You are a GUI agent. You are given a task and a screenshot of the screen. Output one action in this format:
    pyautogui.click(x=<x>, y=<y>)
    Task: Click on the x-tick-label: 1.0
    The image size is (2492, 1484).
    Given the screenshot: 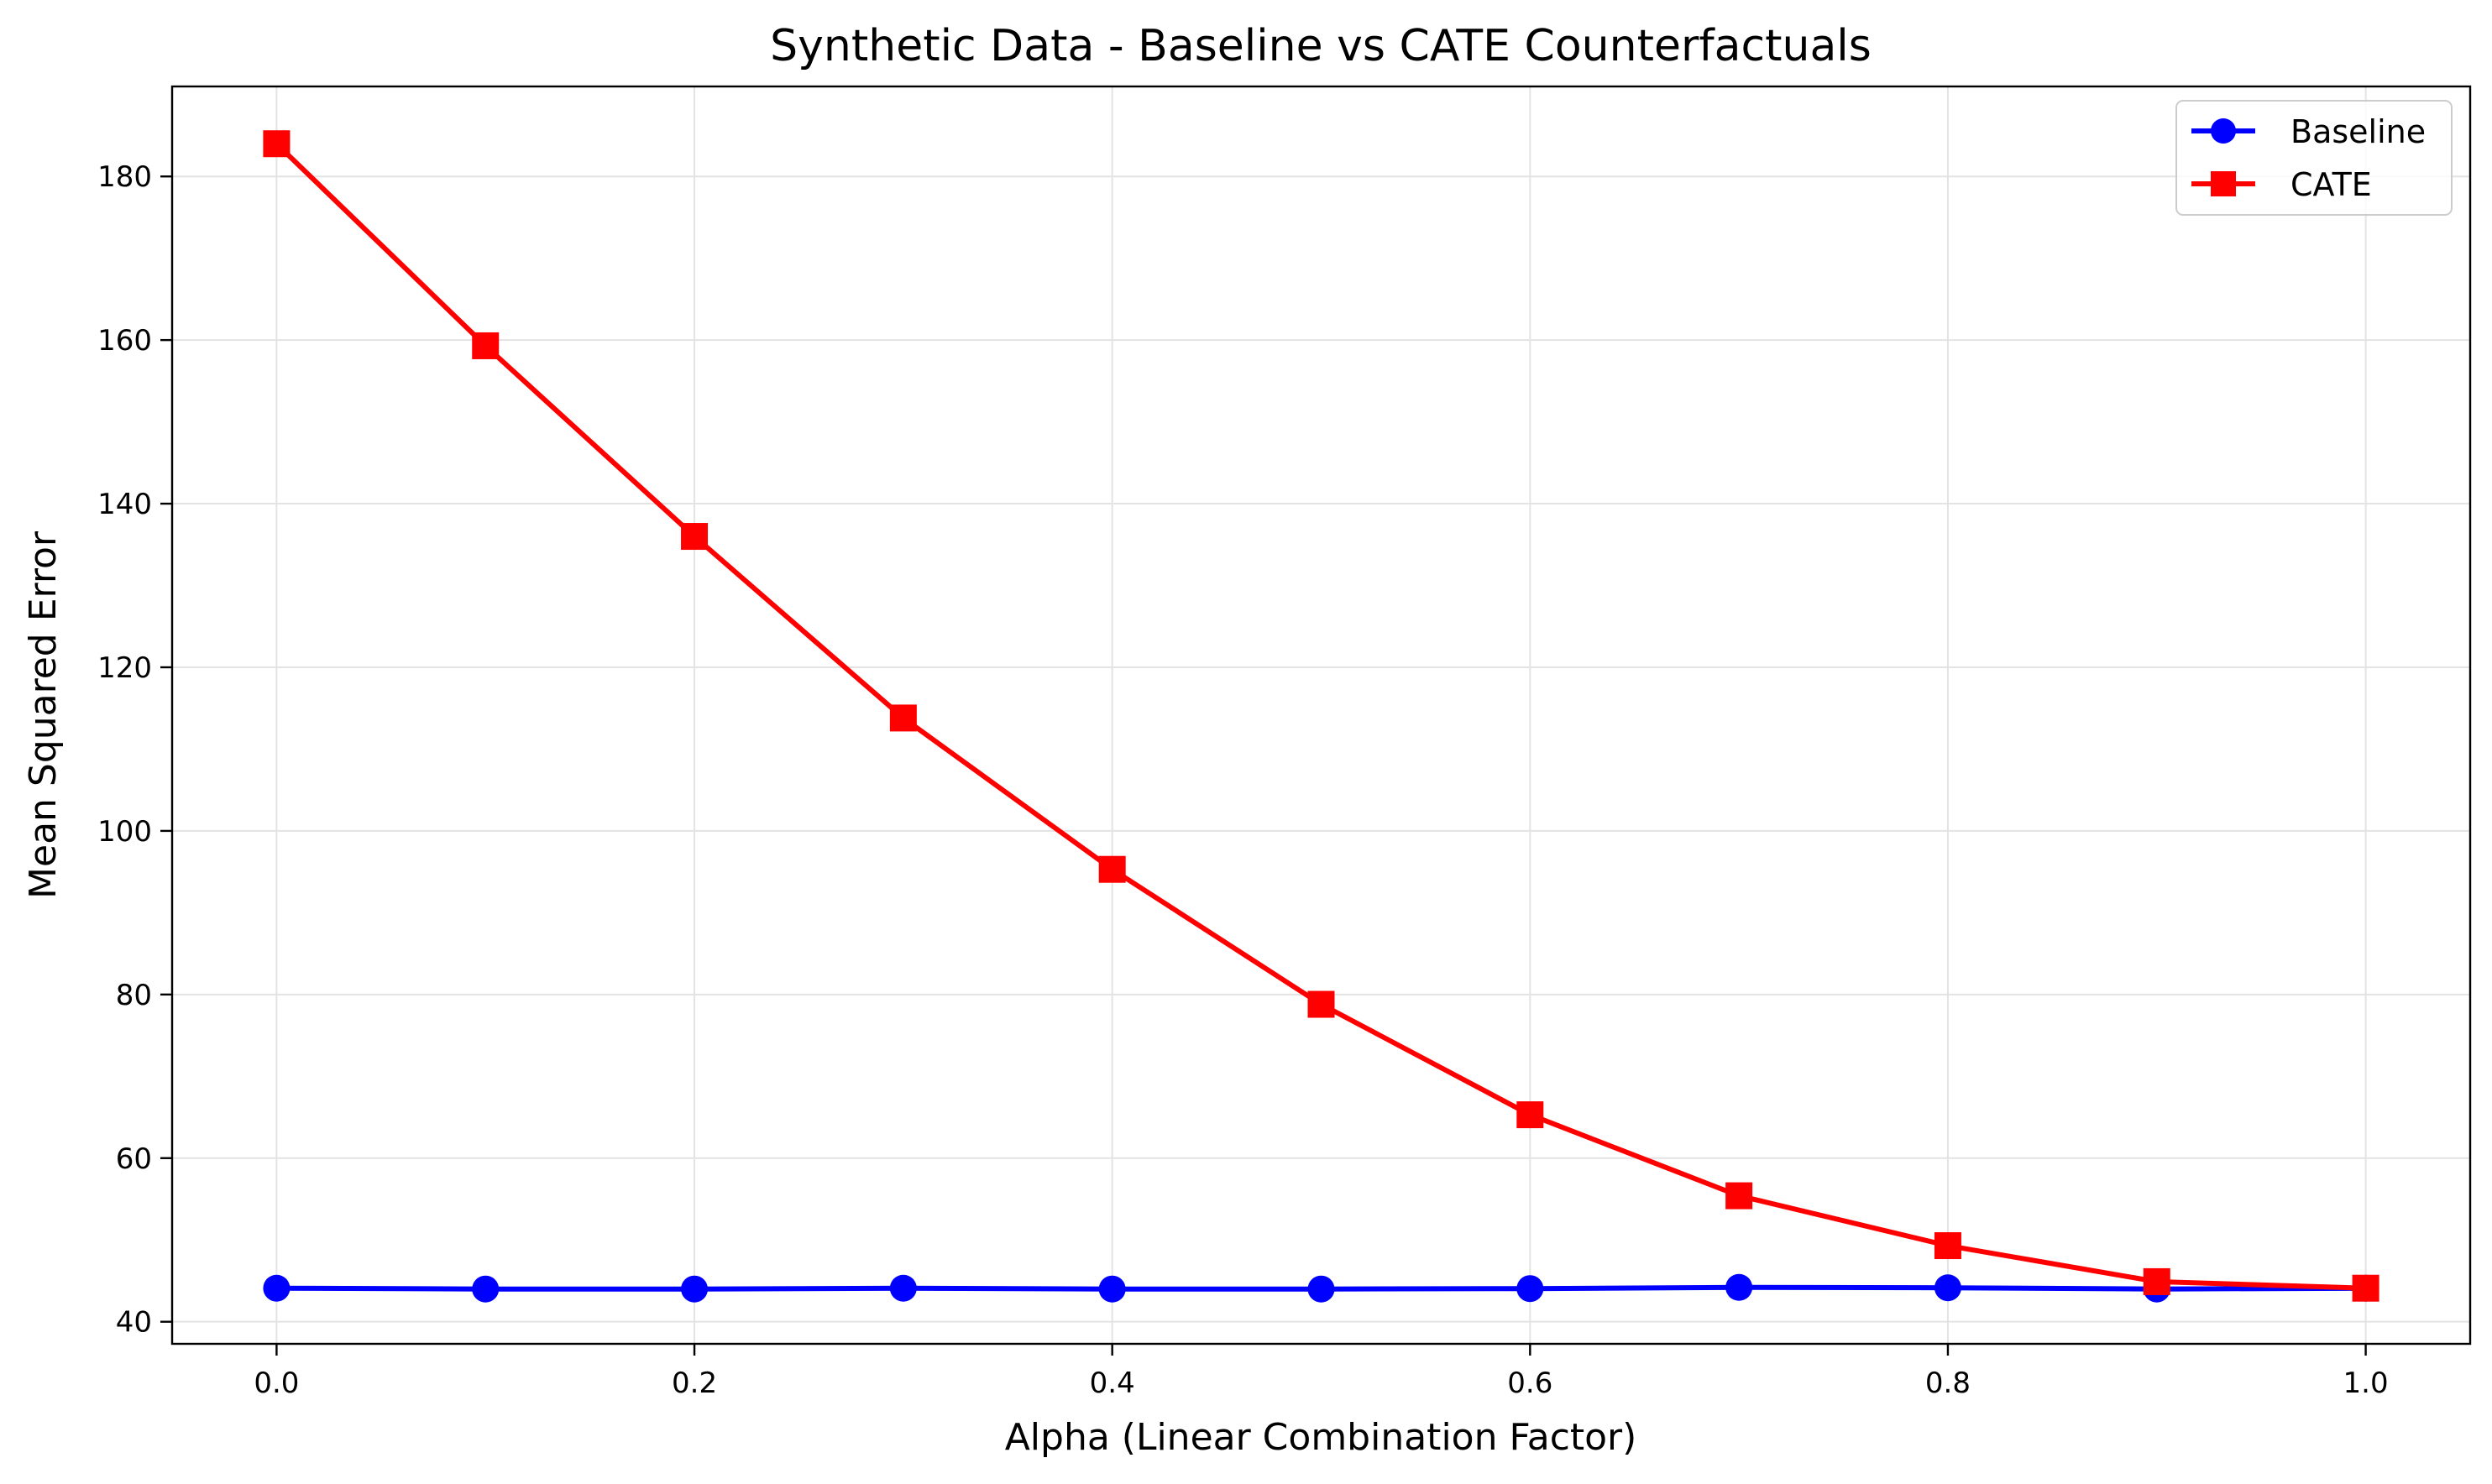 What is the action you would take?
    pyautogui.click(x=2366, y=1383)
    